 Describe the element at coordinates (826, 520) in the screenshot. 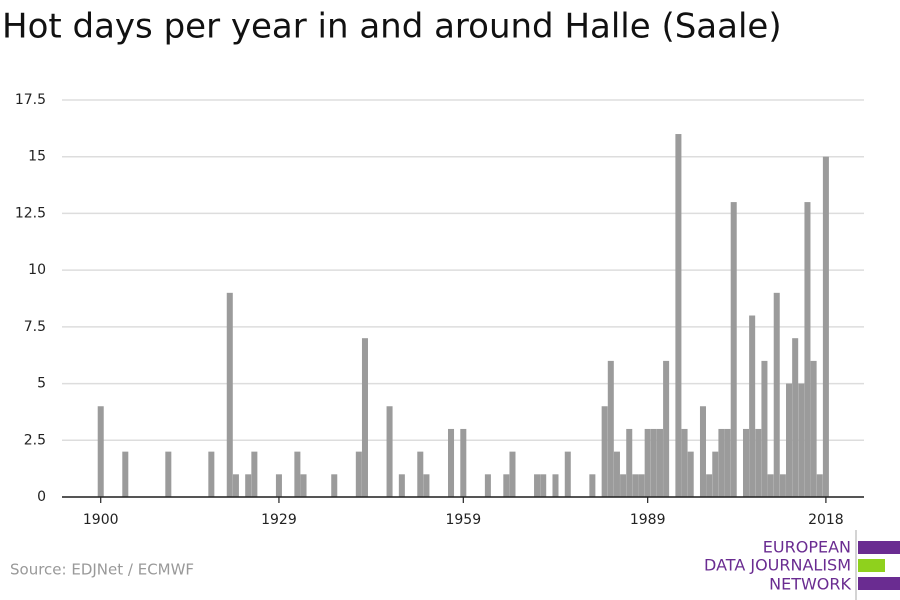

I see `x-tick-label: 2018` at that location.